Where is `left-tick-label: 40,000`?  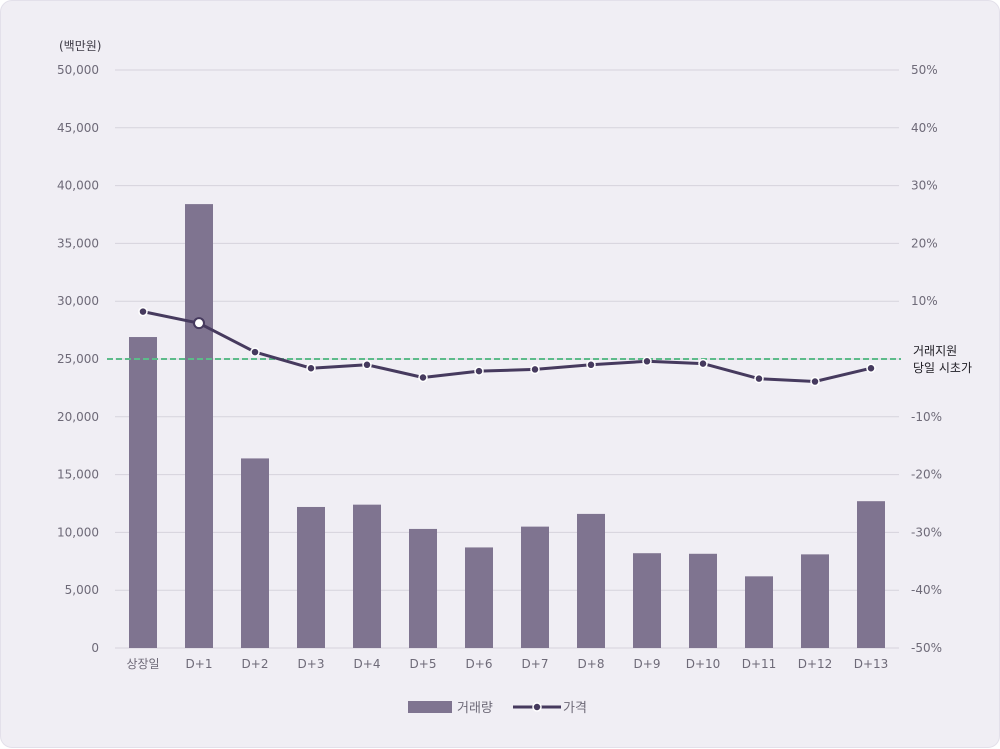 left-tick-label: 40,000 is located at coordinates (78, 186).